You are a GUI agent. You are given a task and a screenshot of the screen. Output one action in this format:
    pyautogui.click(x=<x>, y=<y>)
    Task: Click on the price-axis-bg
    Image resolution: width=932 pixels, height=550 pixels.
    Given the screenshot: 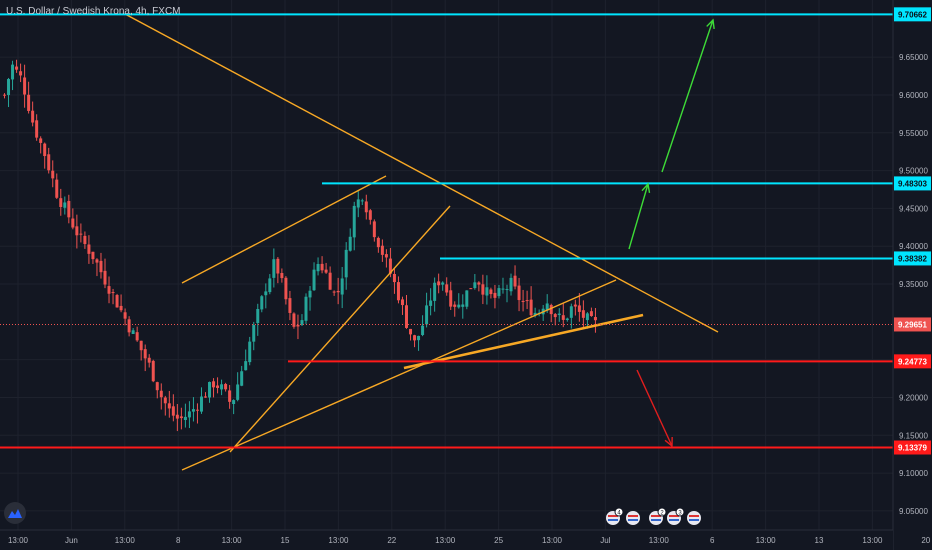 What is the action you would take?
    pyautogui.click(x=912, y=275)
    